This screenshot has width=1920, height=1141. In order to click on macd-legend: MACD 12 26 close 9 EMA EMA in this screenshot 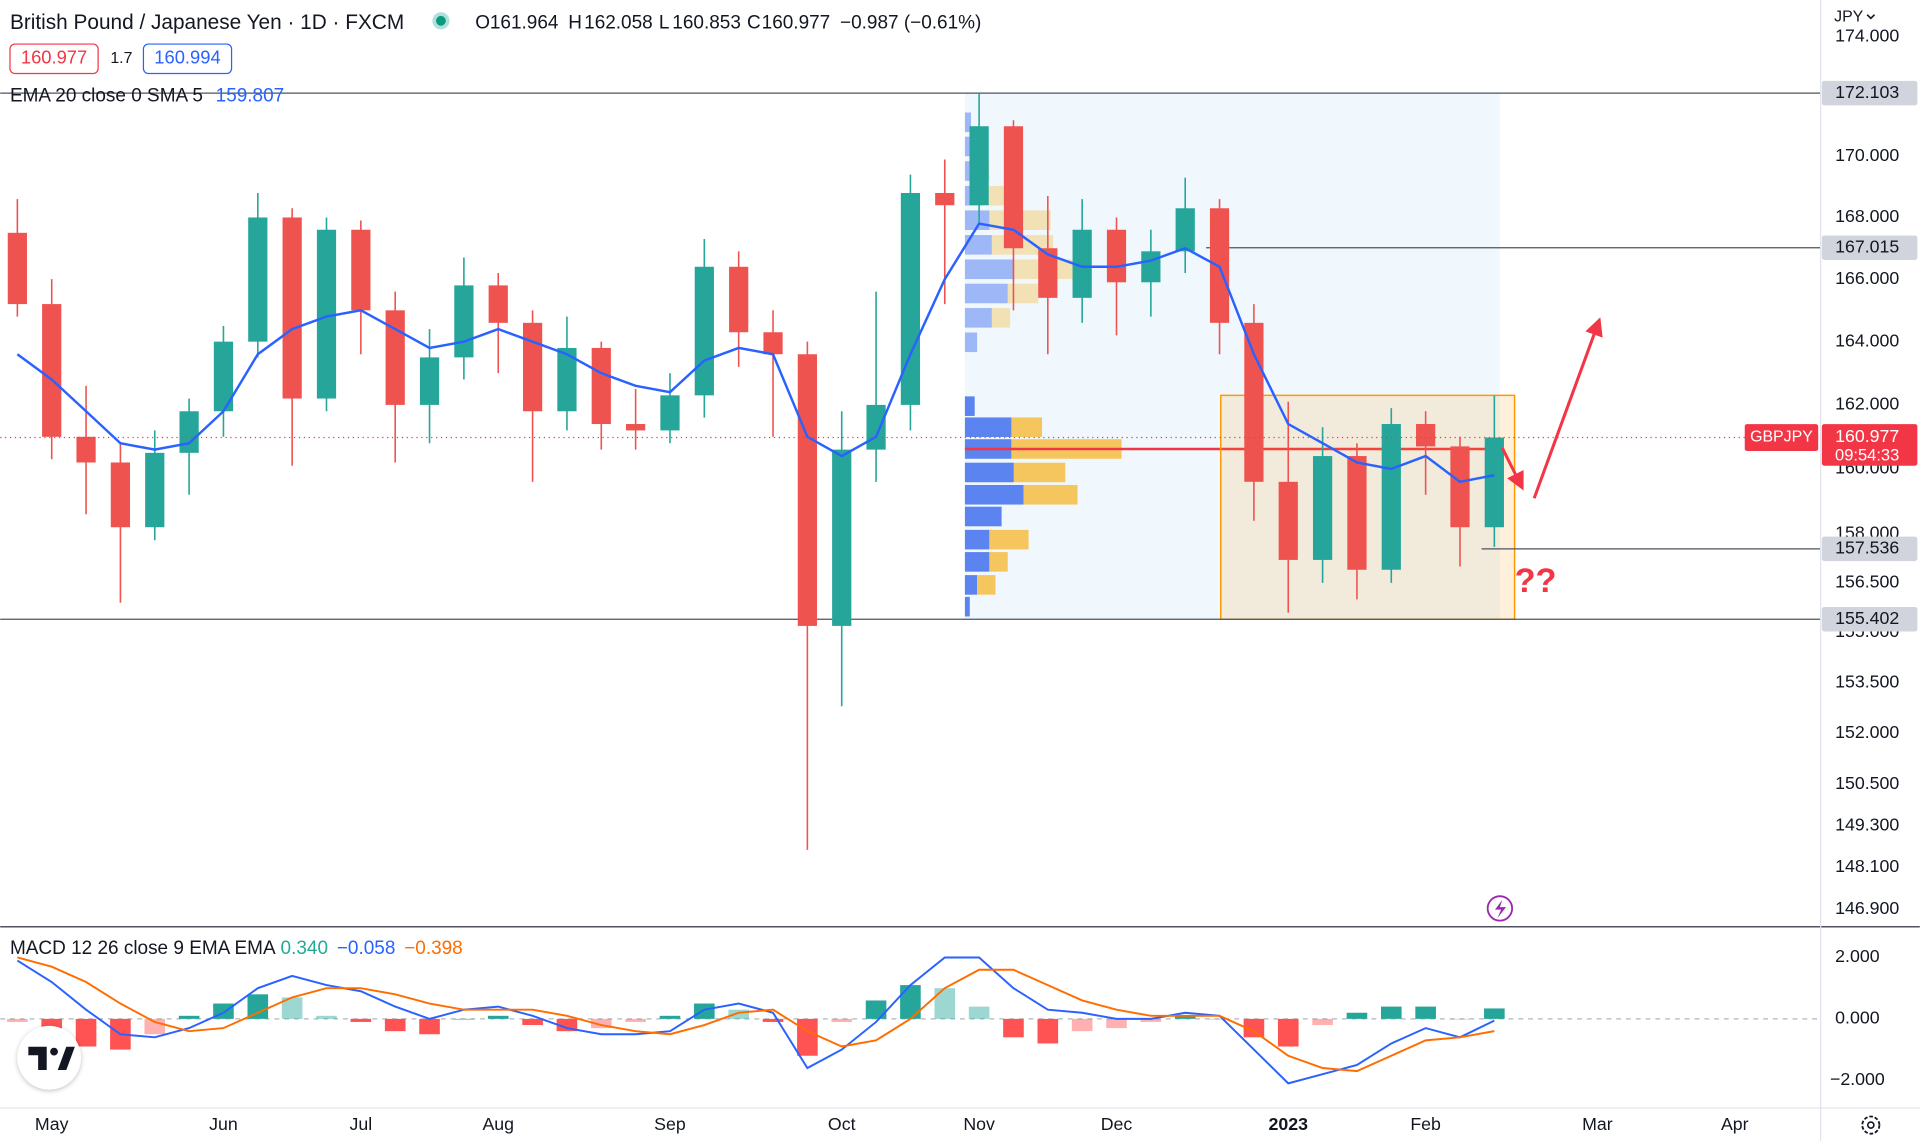, I will do `click(143, 948)`.